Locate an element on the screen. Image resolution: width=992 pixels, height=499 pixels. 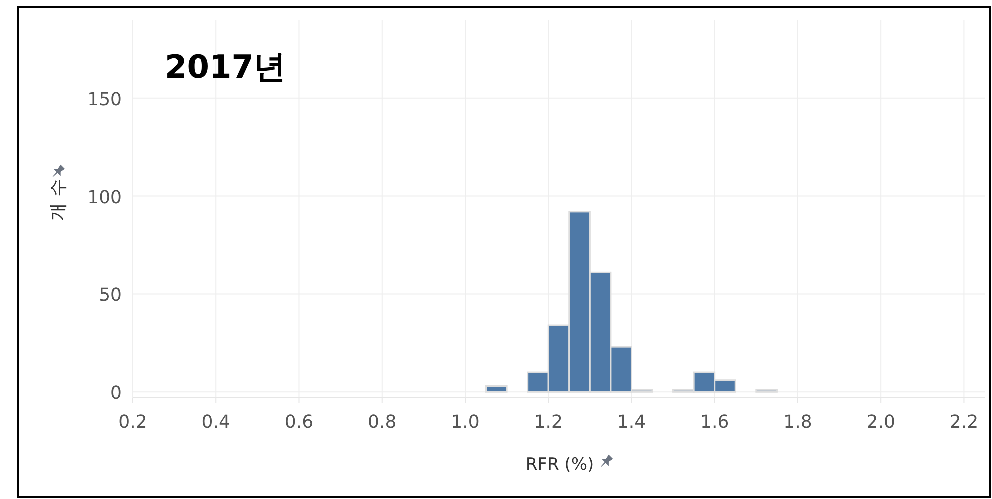
x-tick-label: 0.8 is located at coordinates (382, 422).